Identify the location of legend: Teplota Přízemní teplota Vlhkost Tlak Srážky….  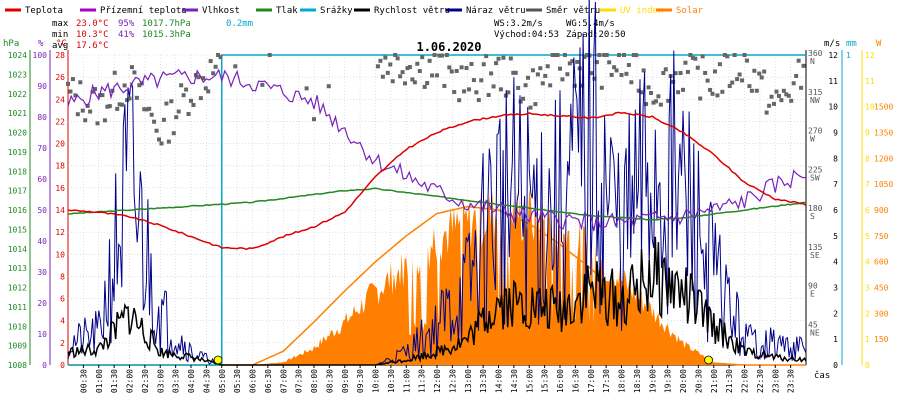
(354, 11).